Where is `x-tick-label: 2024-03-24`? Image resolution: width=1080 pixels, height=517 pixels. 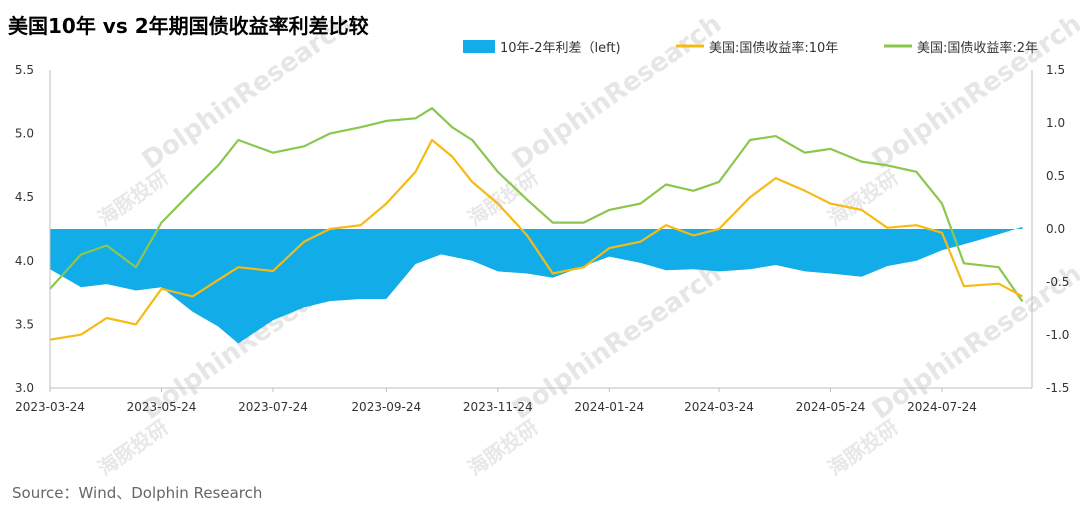 x-tick-label: 2024-03-24 is located at coordinates (719, 407).